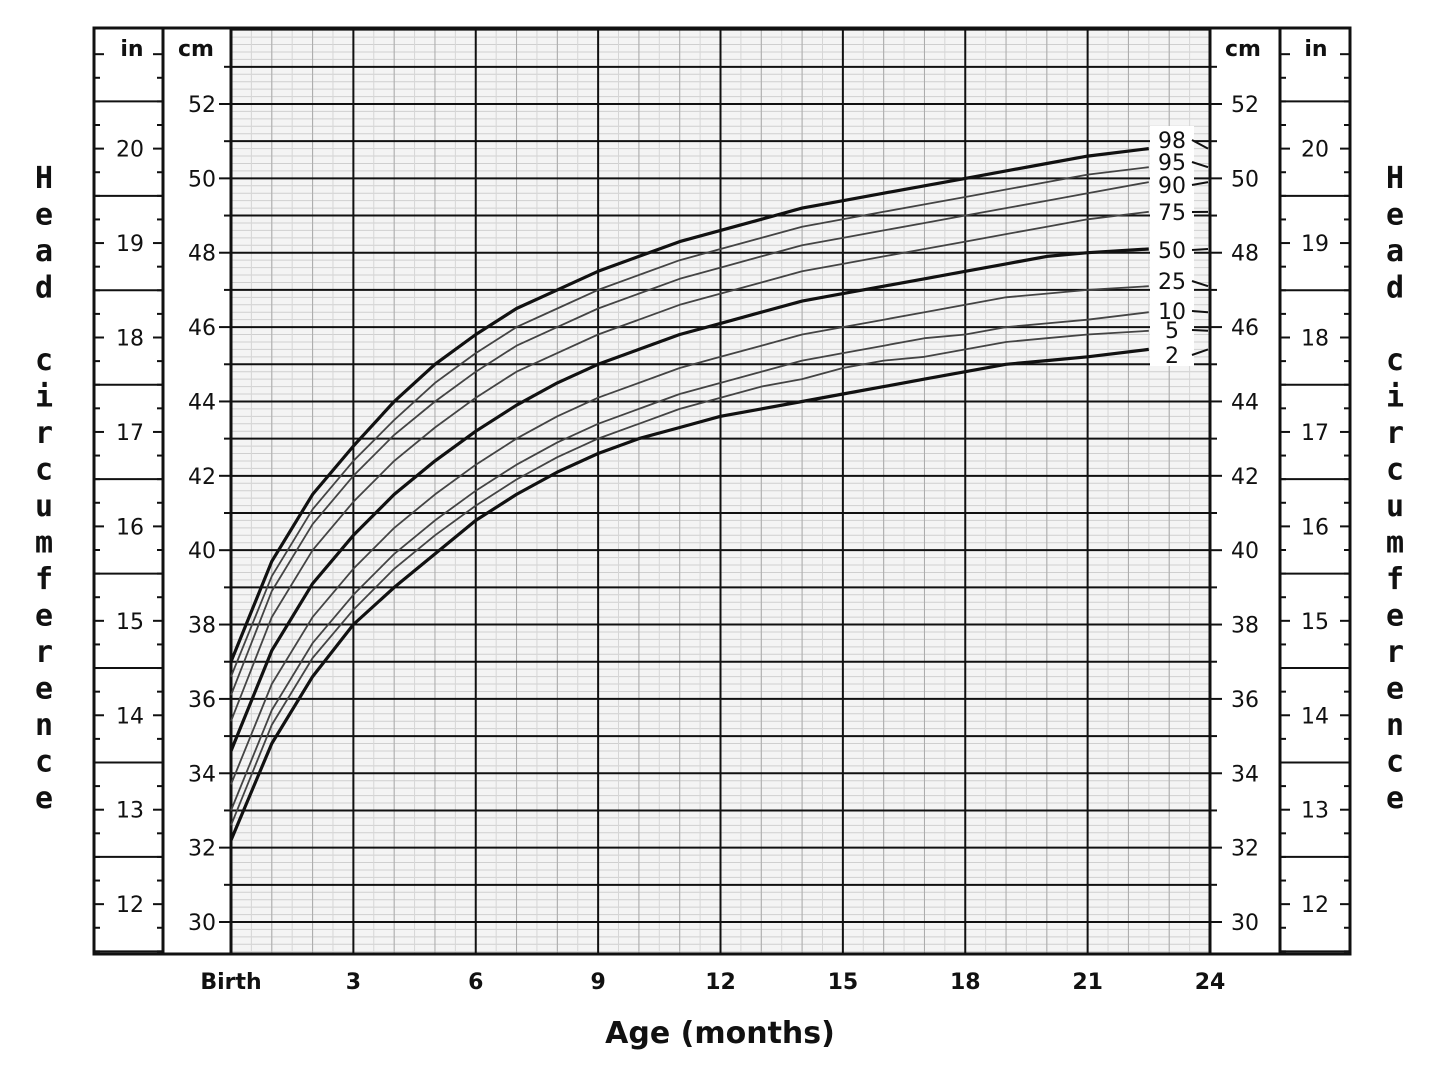  What do you see at coordinates (1243, 49) in the screenshot?
I see `cm-unit-right: cm` at bounding box center [1243, 49].